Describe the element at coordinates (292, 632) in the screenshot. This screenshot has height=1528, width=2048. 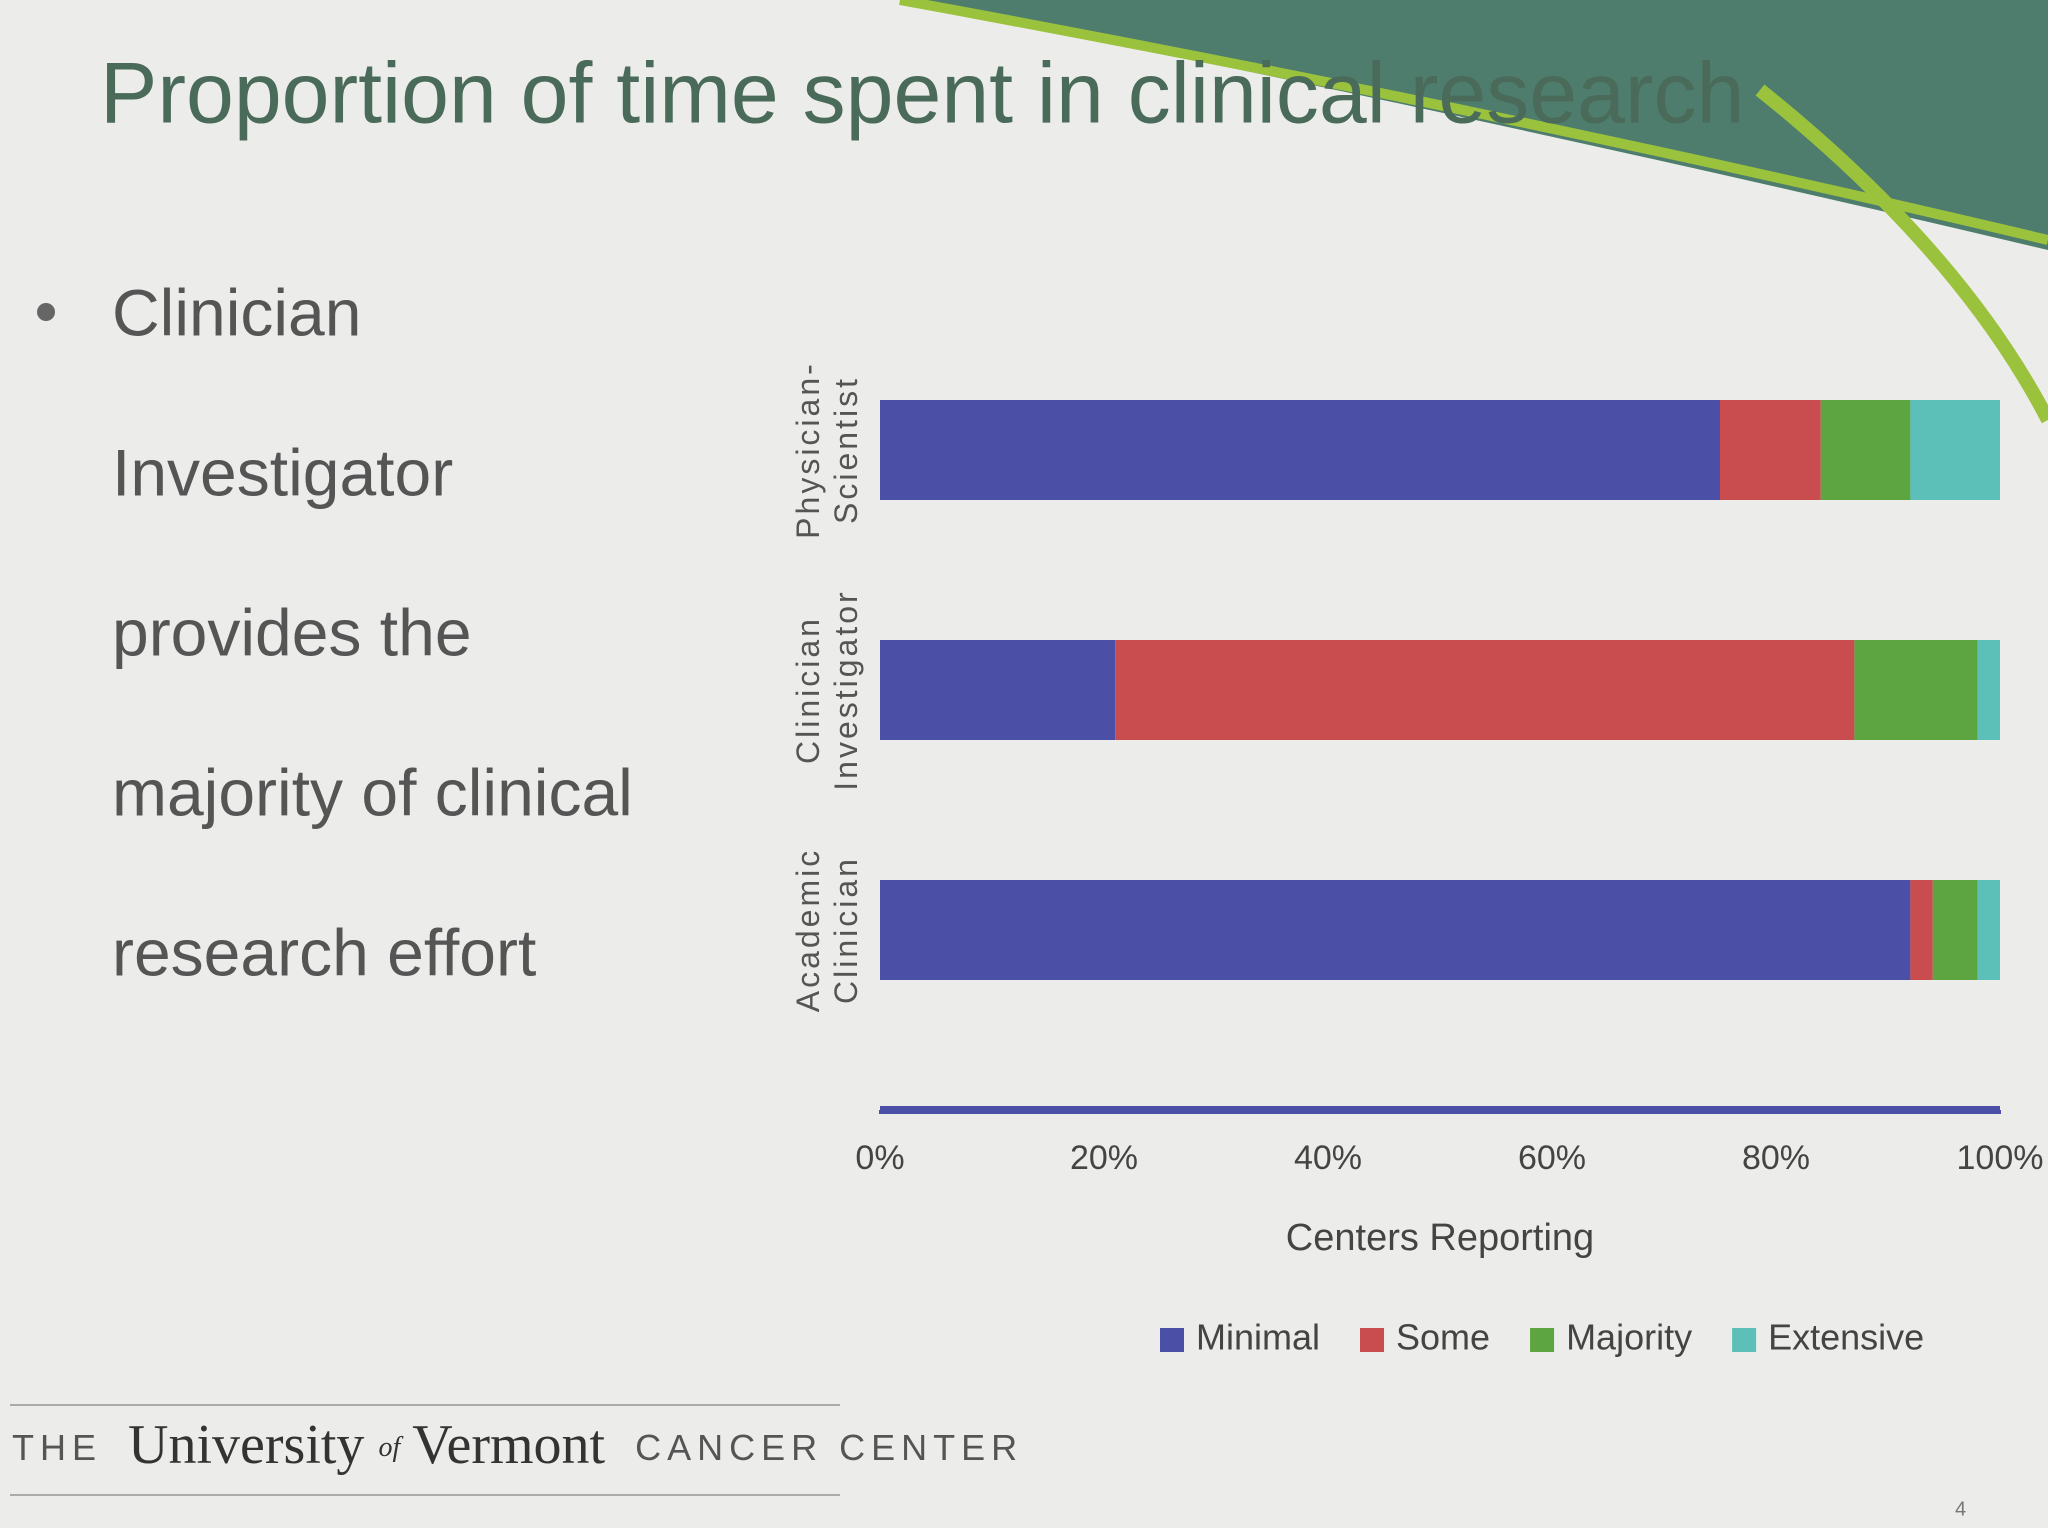
I see `bullet-line: provides the` at that location.